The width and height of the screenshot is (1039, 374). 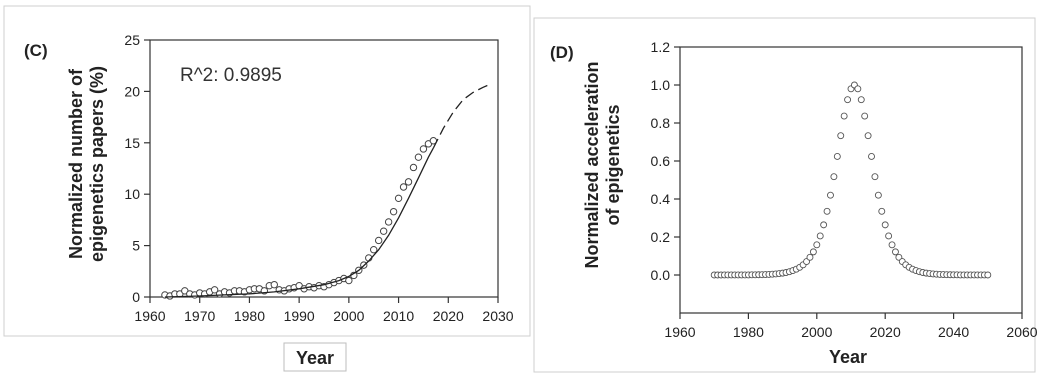 I want to click on panel-c-ytick-label: 20, so click(x=132, y=91).